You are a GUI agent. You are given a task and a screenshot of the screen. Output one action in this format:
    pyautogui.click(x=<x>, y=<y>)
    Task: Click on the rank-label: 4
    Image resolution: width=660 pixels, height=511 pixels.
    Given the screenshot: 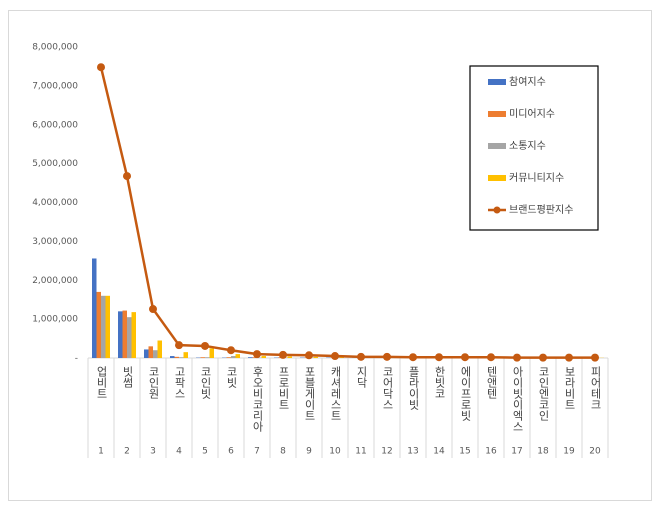 What is the action you would take?
    pyautogui.click(x=179, y=452)
    